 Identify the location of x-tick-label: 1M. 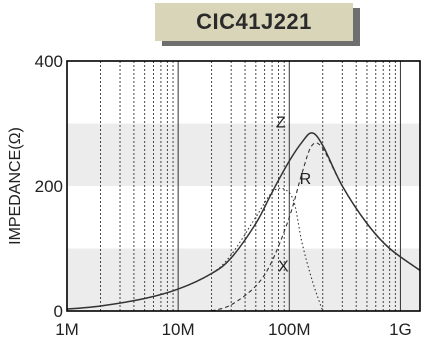
(67, 329).